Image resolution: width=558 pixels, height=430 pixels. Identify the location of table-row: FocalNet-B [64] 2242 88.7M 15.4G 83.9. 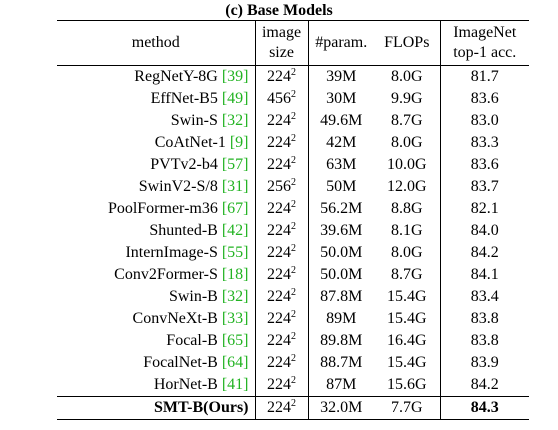
(293, 363).